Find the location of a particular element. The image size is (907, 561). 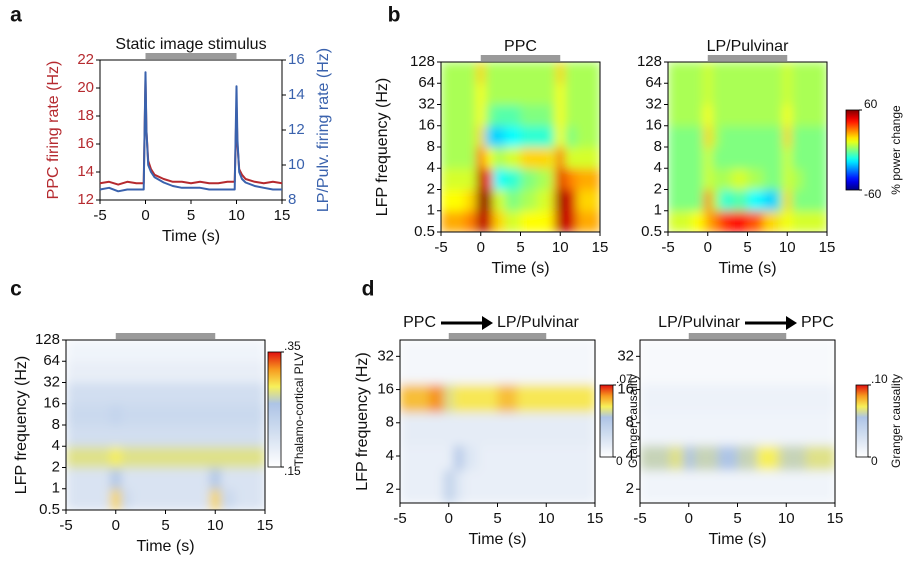

x-tick-label: 10 is located at coordinates (560, 247).